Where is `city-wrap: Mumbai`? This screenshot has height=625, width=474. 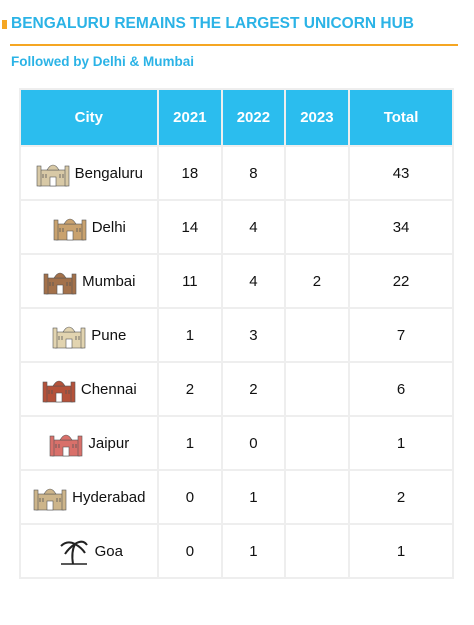 city-wrap: Mumbai is located at coordinates (89, 281).